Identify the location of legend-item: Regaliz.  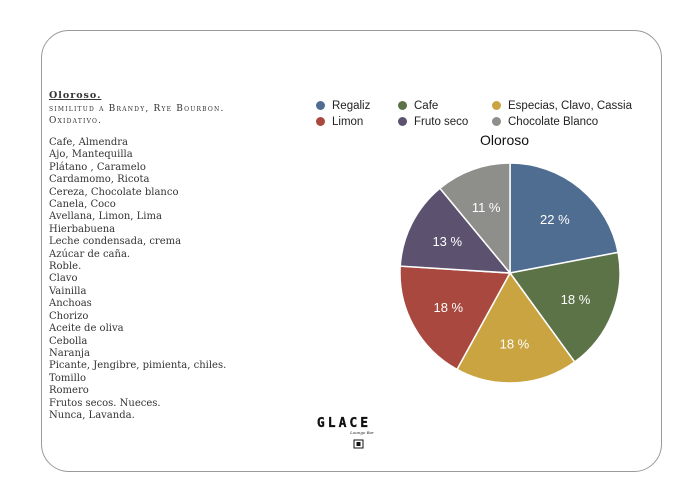
(343, 106).